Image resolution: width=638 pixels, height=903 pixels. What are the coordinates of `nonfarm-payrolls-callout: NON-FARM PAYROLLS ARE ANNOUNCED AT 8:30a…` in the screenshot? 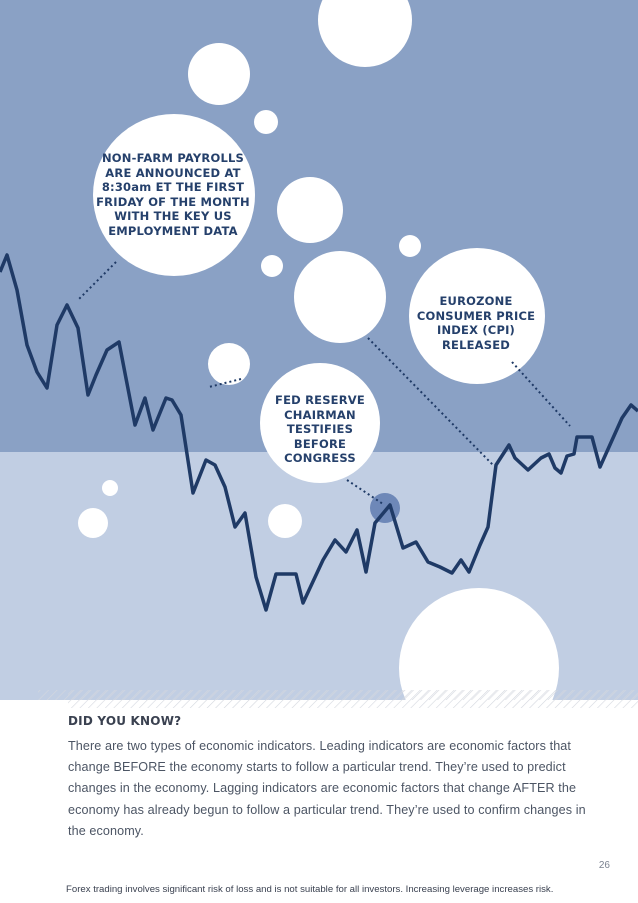 It's located at (173, 194).